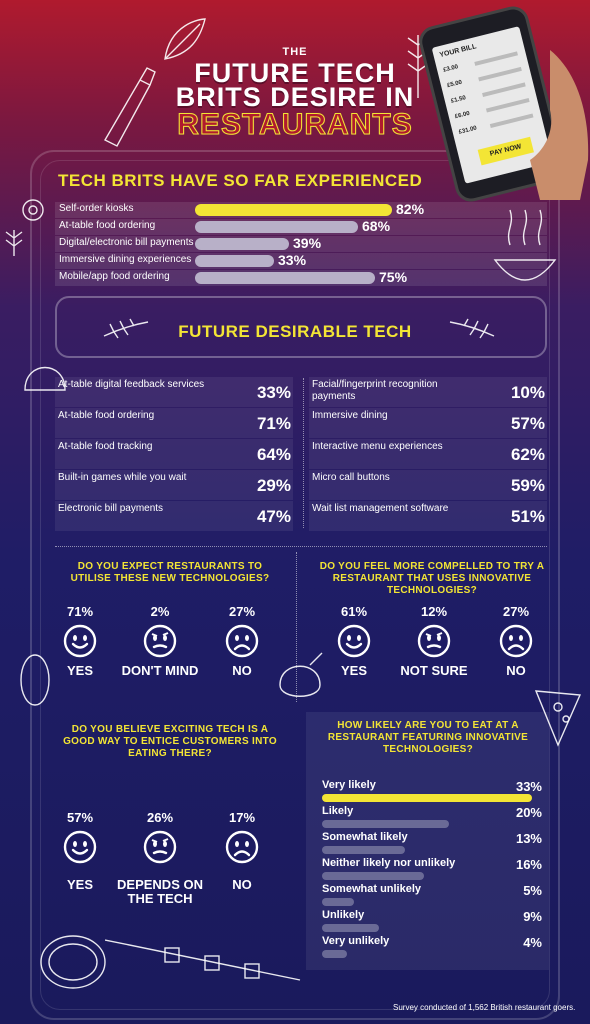 The width and height of the screenshot is (590, 1024). What do you see at coordinates (131, 384) in the screenshot?
I see `future-tech-label: At-table digital feedback services` at bounding box center [131, 384].